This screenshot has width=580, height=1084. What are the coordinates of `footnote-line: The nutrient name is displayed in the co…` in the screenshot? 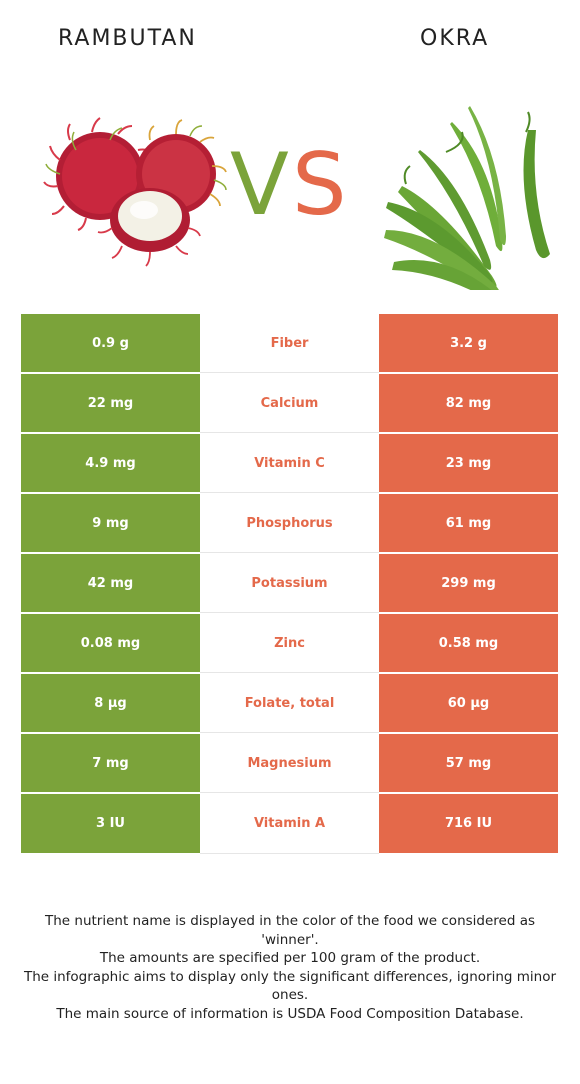 It's located at (290, 930).